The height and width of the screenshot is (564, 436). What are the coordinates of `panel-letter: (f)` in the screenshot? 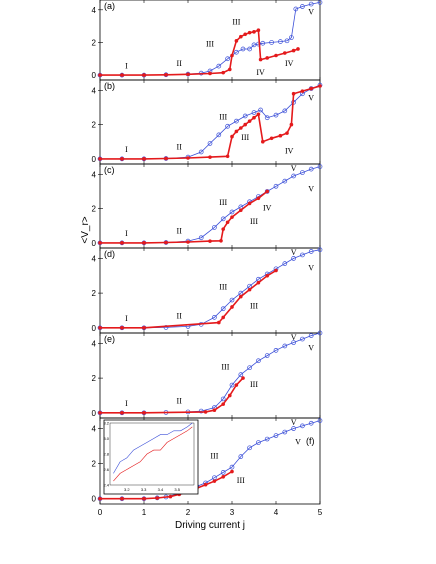 It's located at (310, 441).